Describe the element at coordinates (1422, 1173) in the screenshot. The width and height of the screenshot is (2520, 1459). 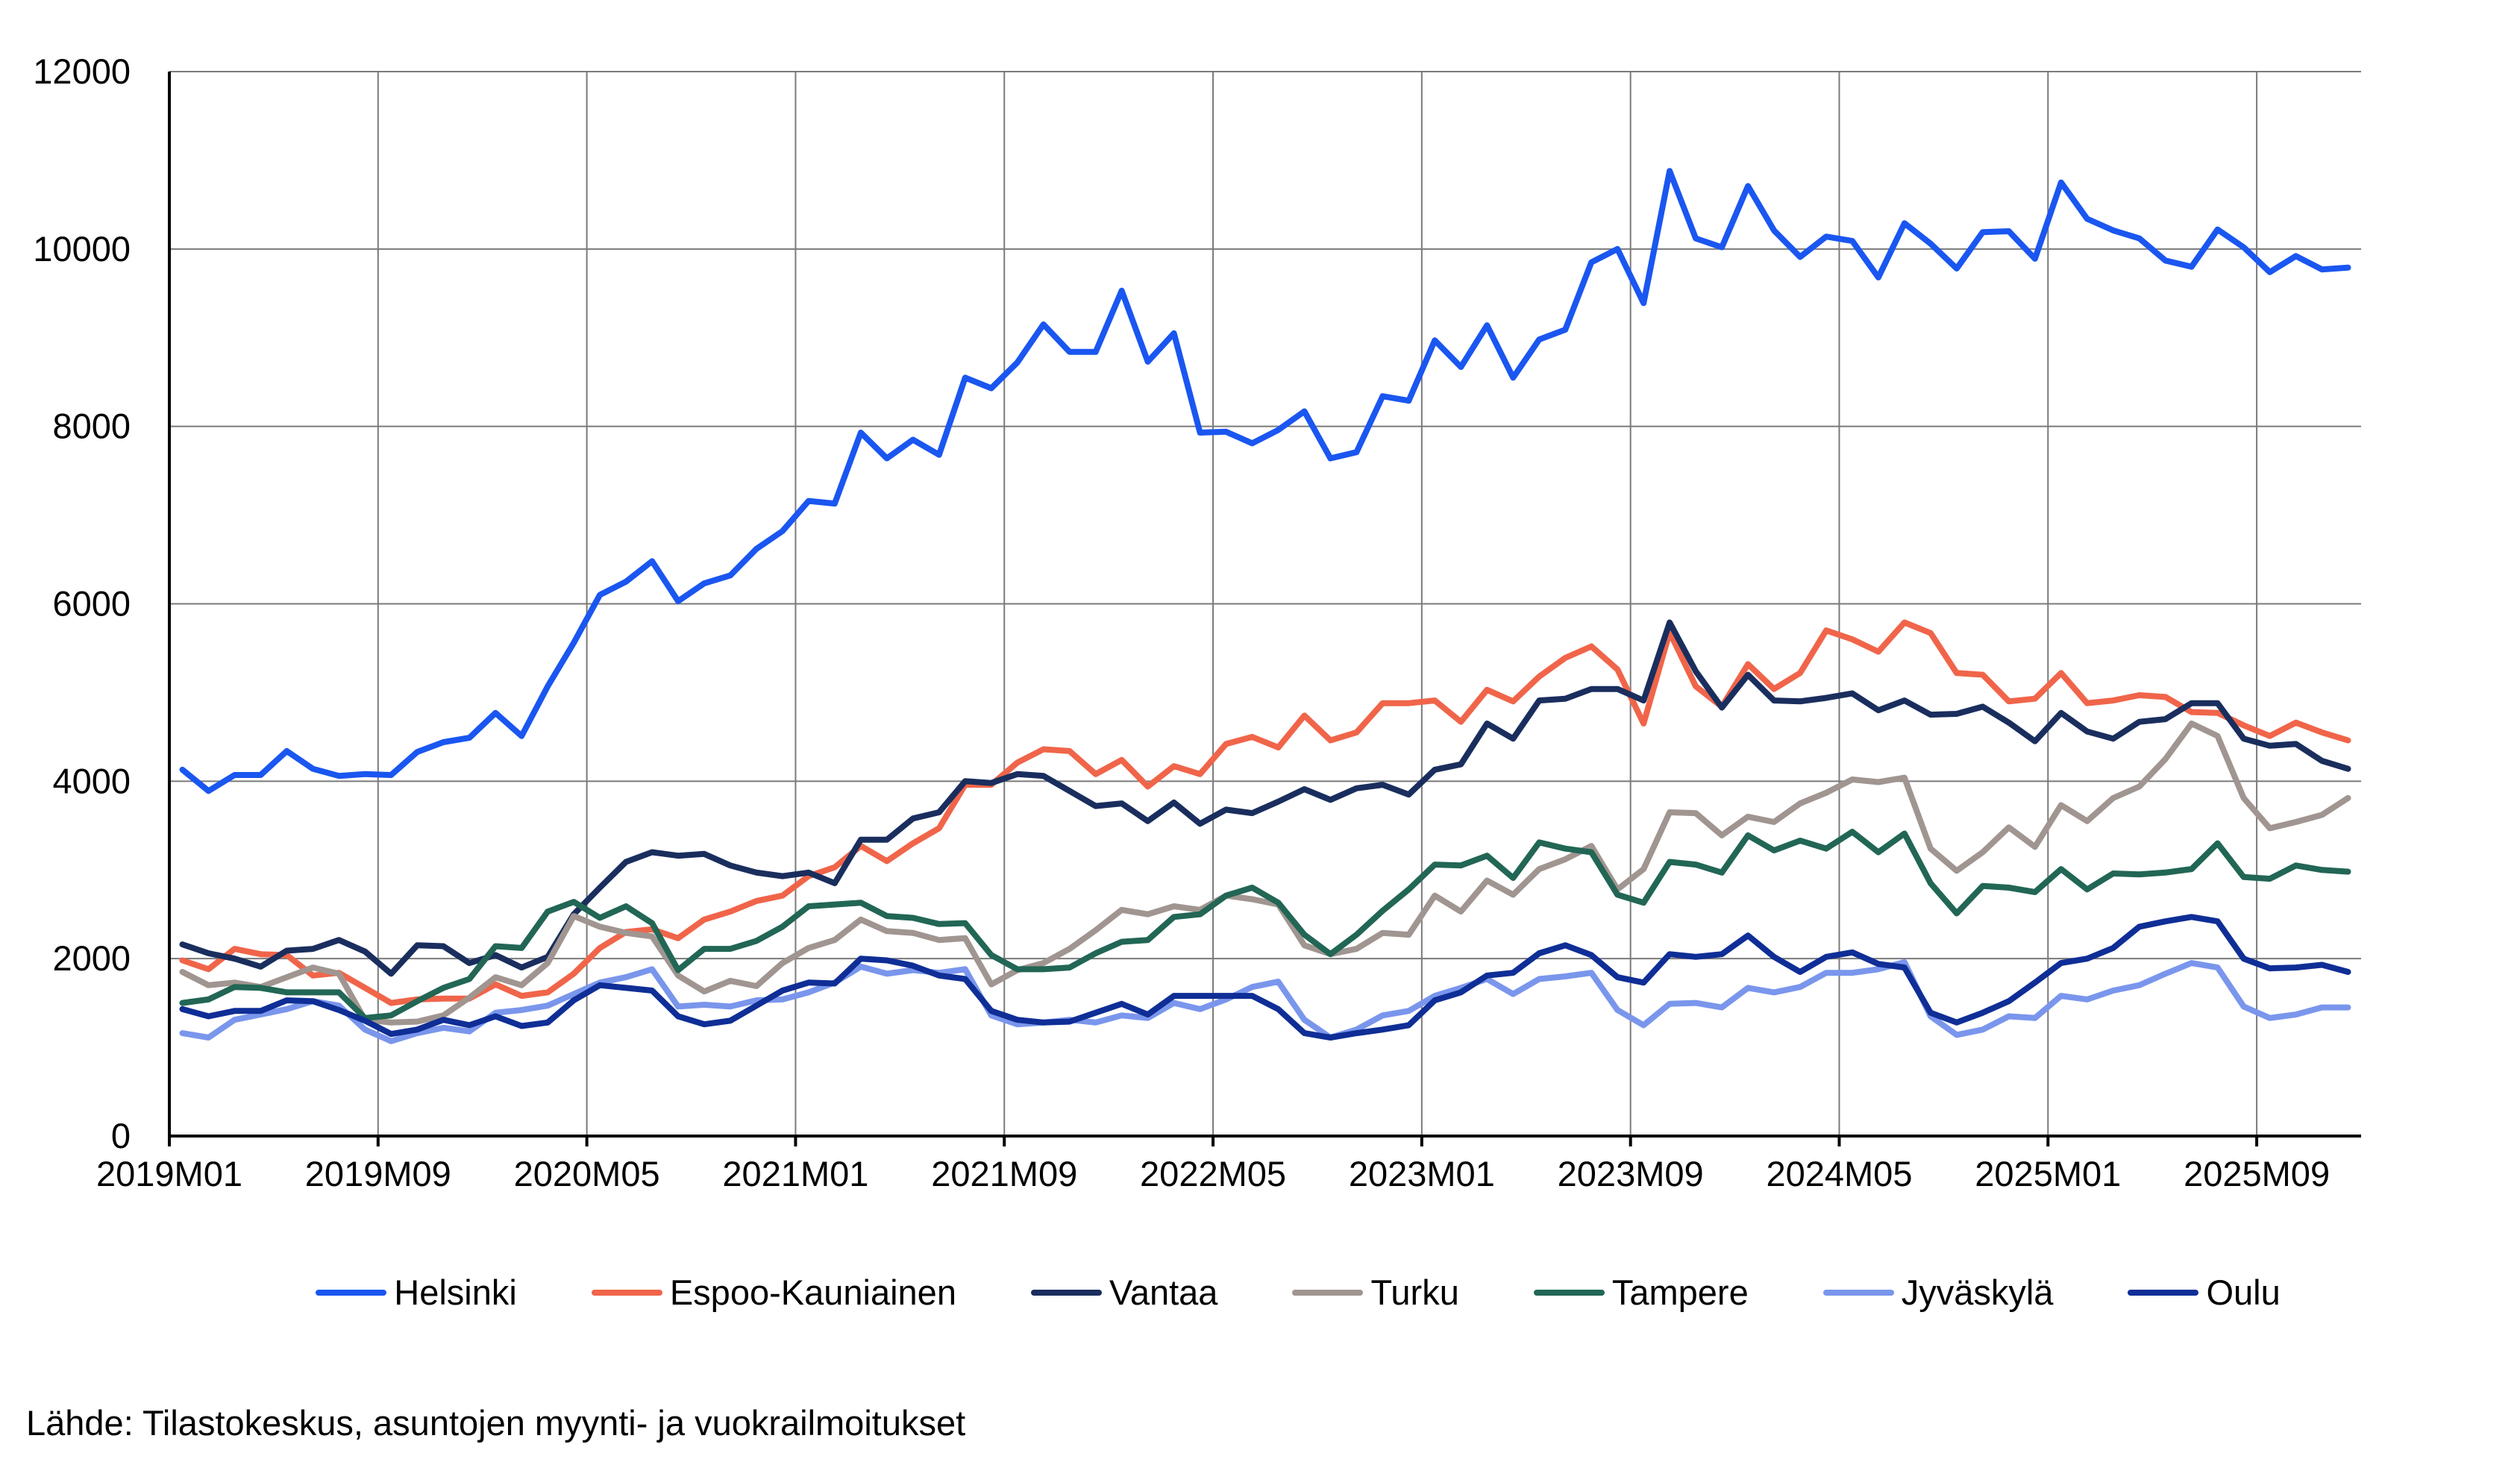
I see `x-tick-label: 2023M01` at that location.